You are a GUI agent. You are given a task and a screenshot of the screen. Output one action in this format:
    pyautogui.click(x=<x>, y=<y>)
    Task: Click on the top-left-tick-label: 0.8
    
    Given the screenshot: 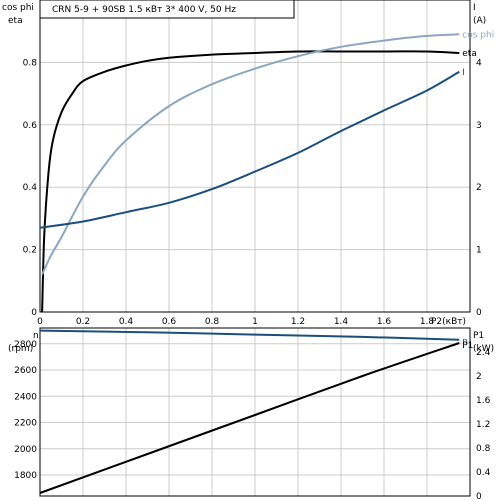 What is the action you would take?
    pyautogui.click(x=30, y=63)
    